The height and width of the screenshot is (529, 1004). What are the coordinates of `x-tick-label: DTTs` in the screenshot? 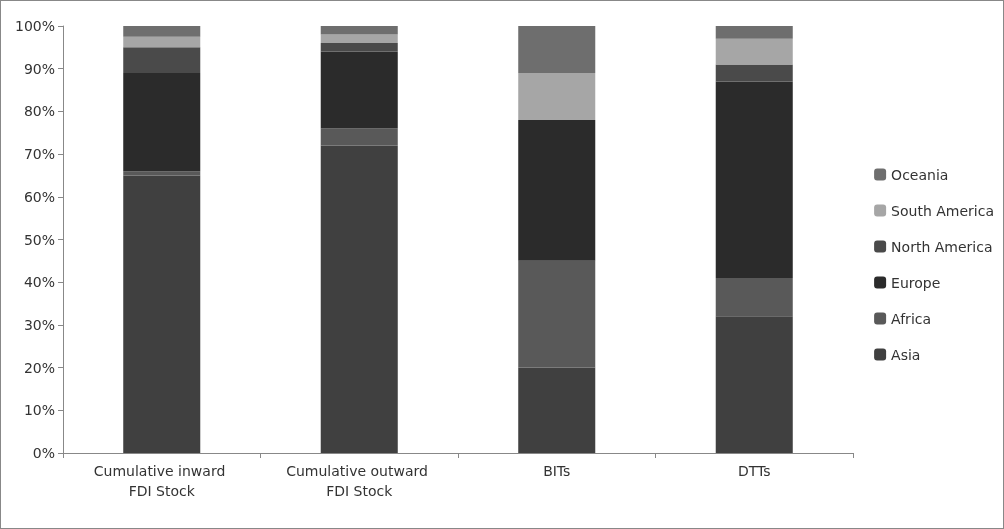 It's located at (754, 471).